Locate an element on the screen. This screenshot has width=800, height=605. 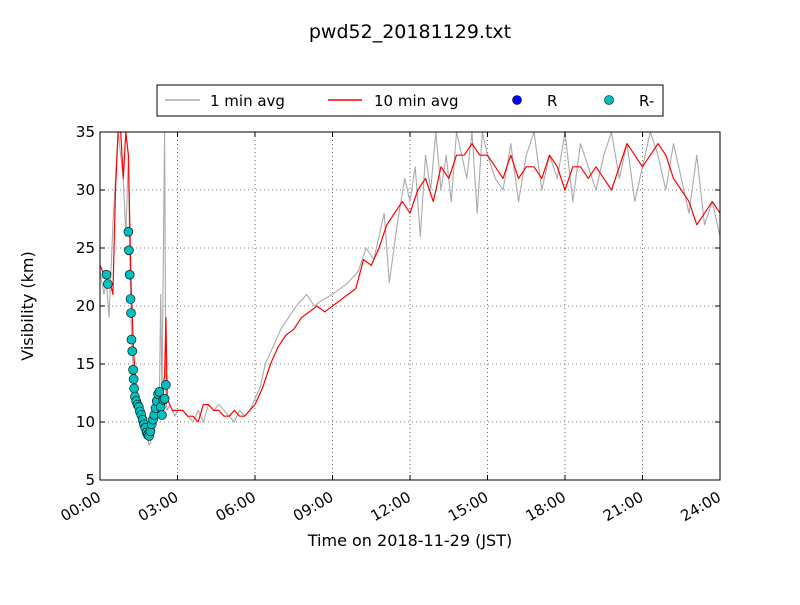
legend: 1 min avg 10 min avg R R- is located at coordinates (410, 100).